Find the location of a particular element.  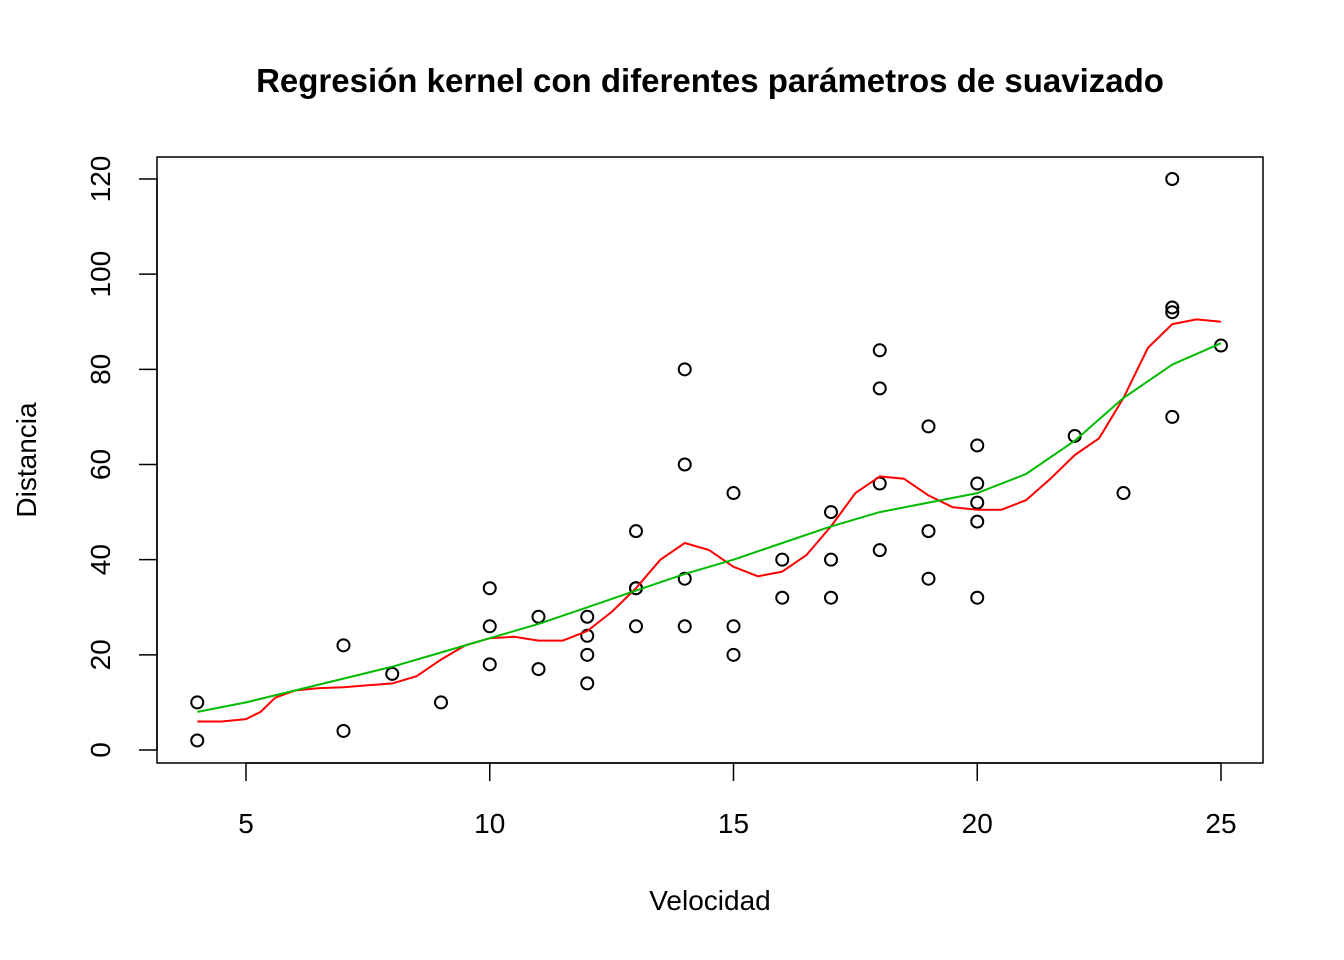

y-tick-label: 120 is located at coordinates (100, 179).